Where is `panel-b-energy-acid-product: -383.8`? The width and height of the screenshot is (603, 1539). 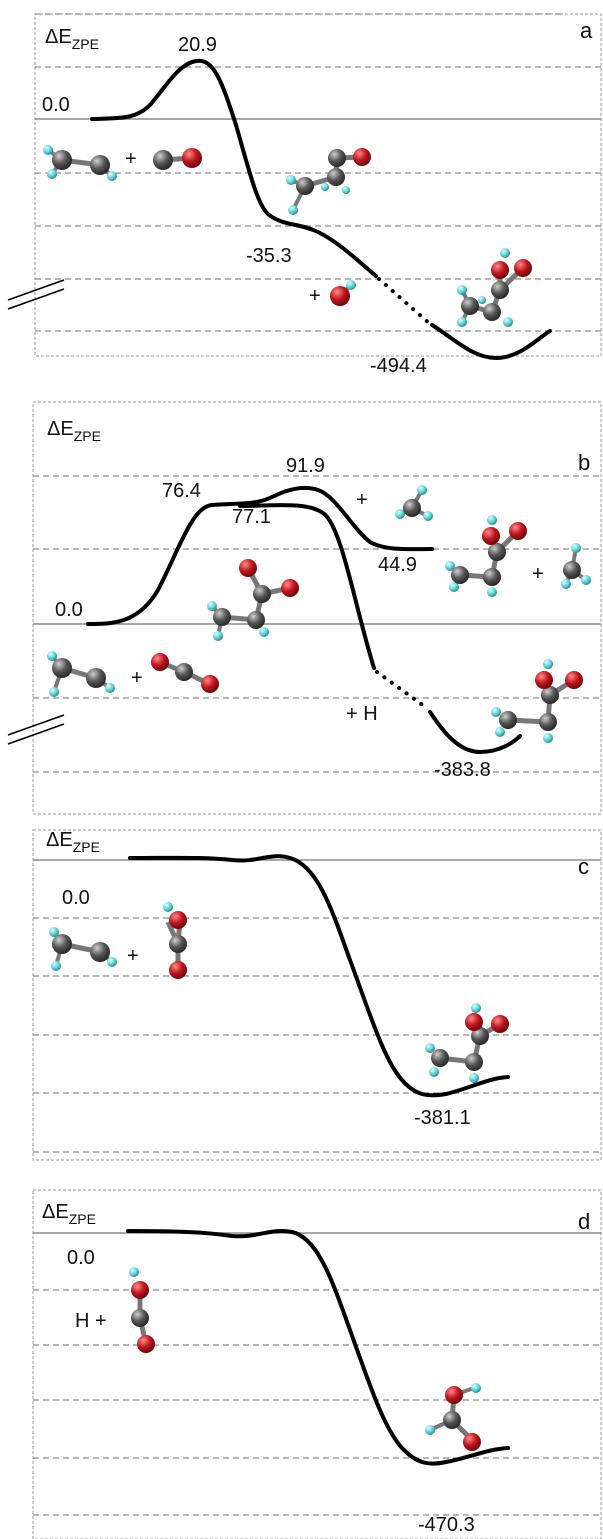 panel-b-energy-acid-product: -383.8 is located at coordinates (462, 770).